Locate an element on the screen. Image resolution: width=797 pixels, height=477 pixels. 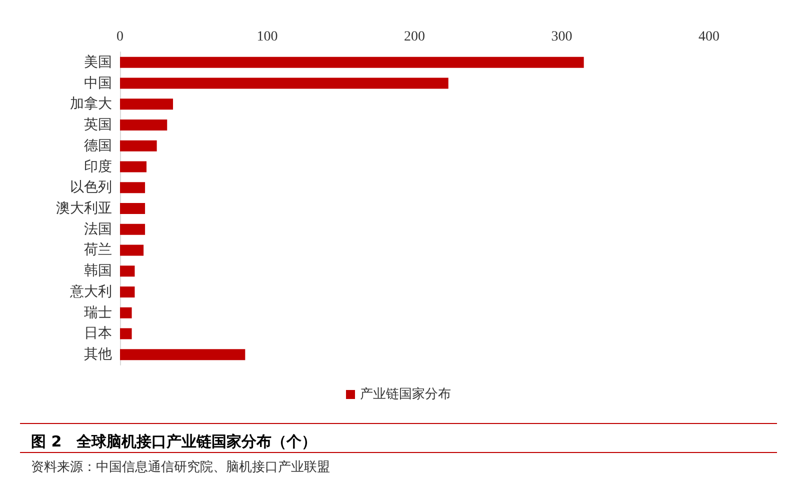
text: 资料来源：中国信息通信研究院、脑机接口产业联盟 is located at coordinates (180, 467).